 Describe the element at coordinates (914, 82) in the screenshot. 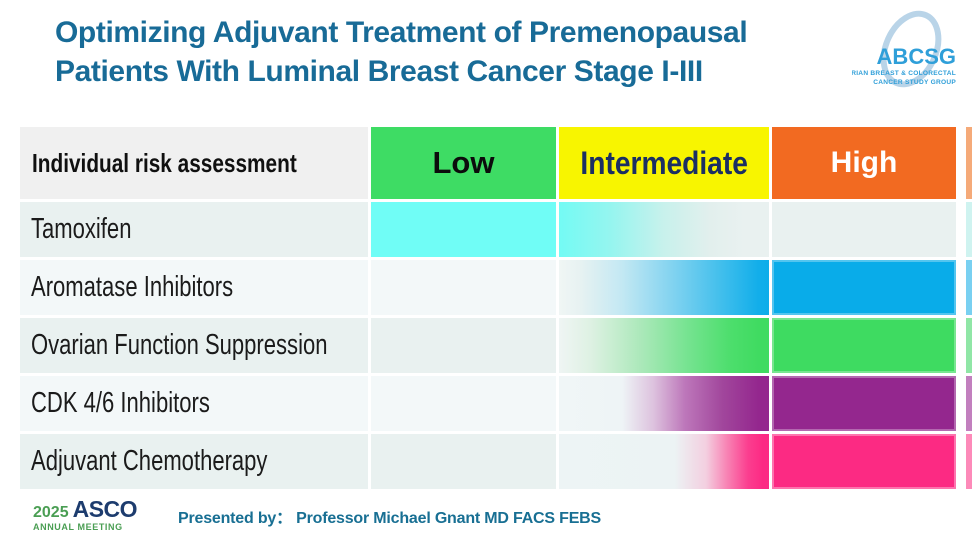

I see `abcsg-subtitle-line-2: CANCER STUDY GROUP` at that location.